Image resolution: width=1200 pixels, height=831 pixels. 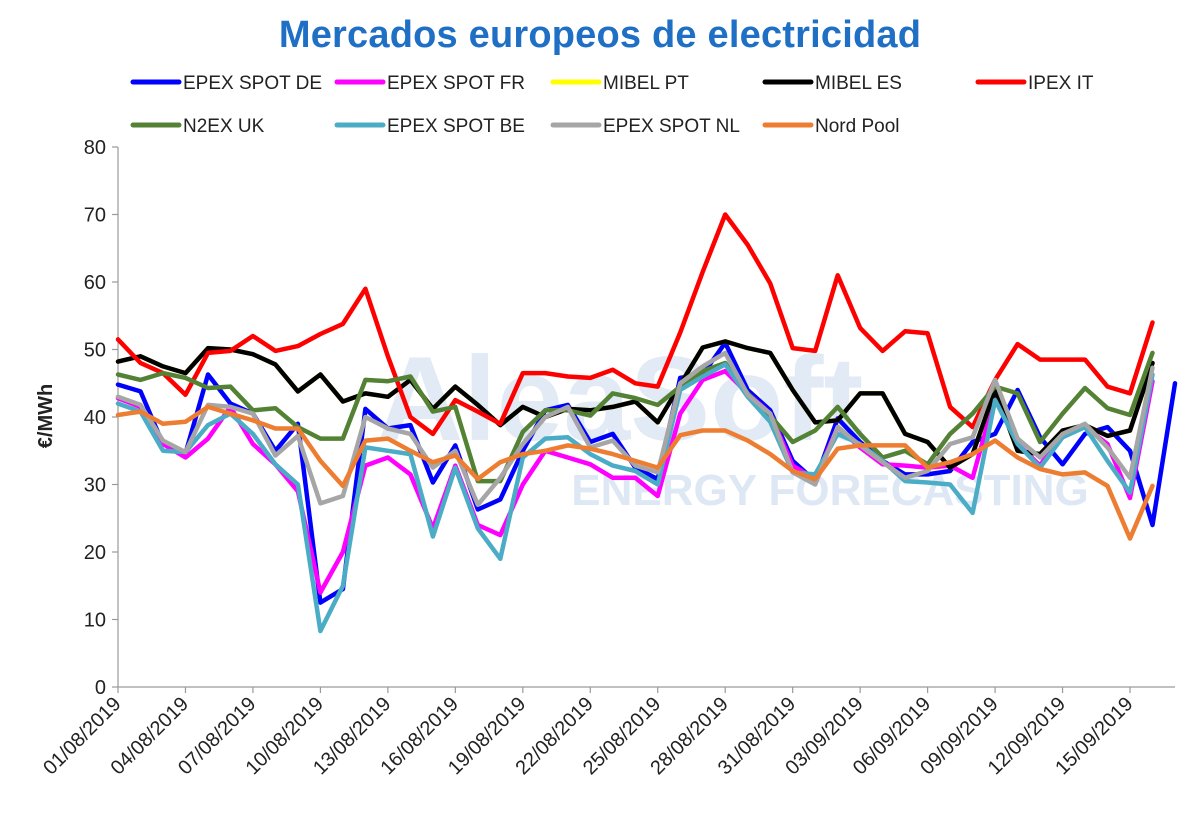 What do you see at coordinates (95, 283) in the screenshot?
I see `y-tick-label: 60` at bounding box center [95, 283].